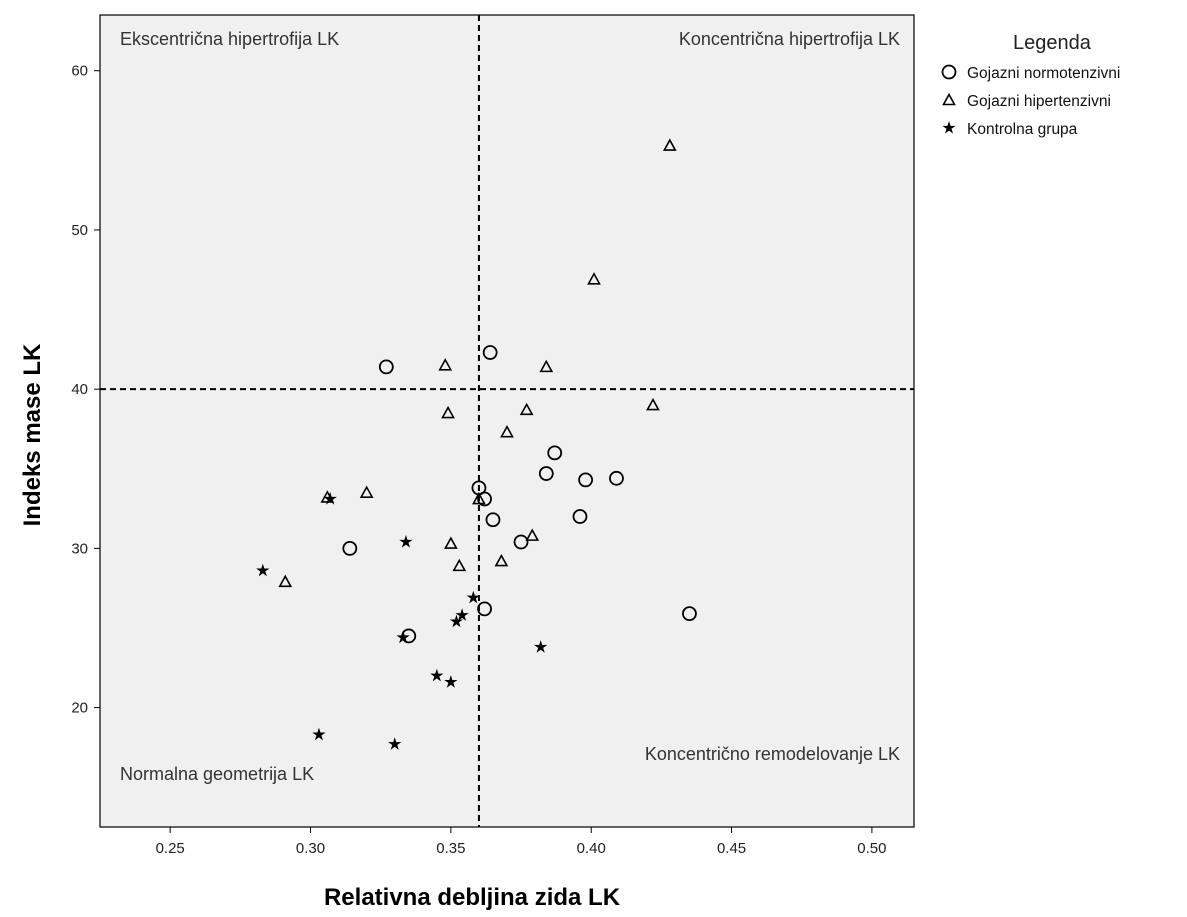 The width and height of the screenshot is (1187, 917). I want to click on y-tick-label: 20, so click(79, 708).